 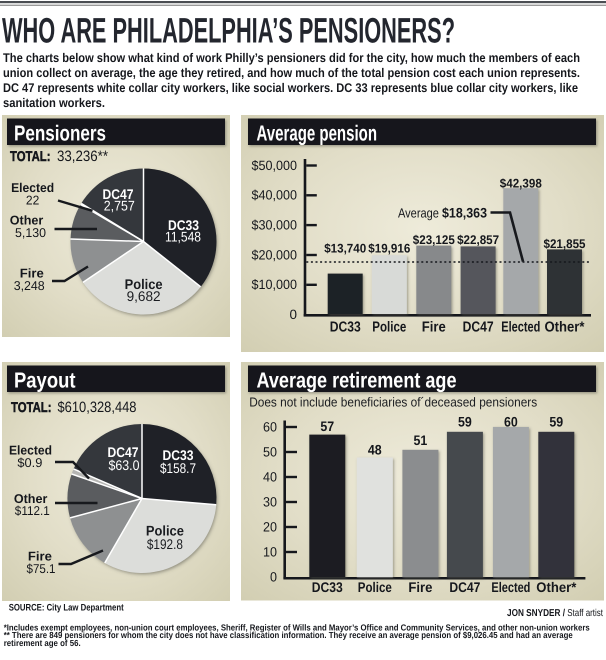 I want to click on svg-text: 40, so click(x=270, y=477).